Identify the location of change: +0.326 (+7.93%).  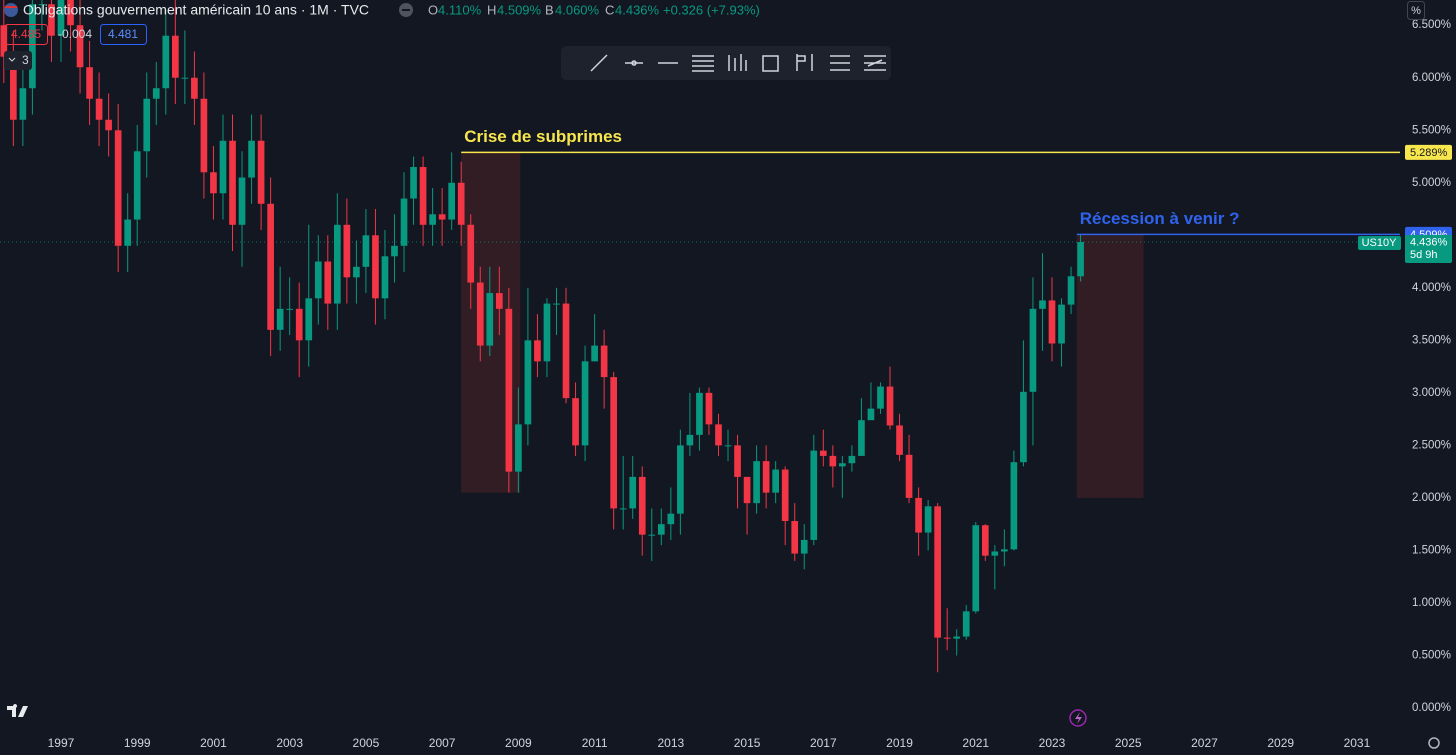
(711, 9).